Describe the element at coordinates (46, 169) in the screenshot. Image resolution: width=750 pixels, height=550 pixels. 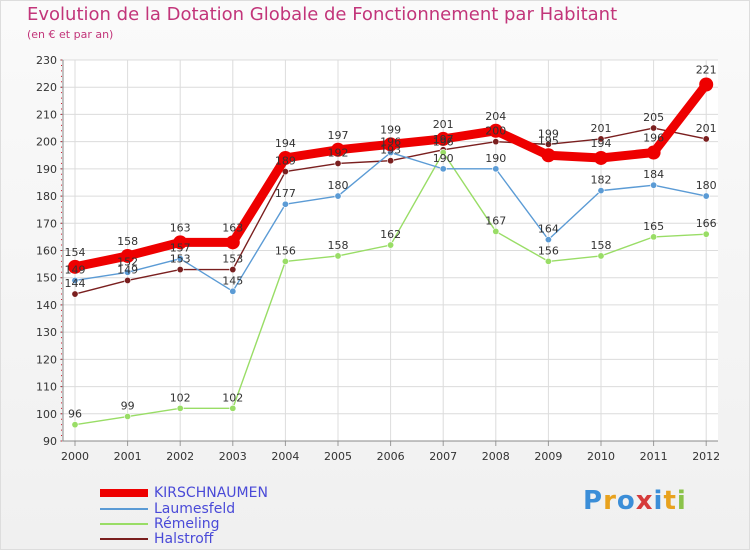
I see `y-tick-label: 190` at that location.